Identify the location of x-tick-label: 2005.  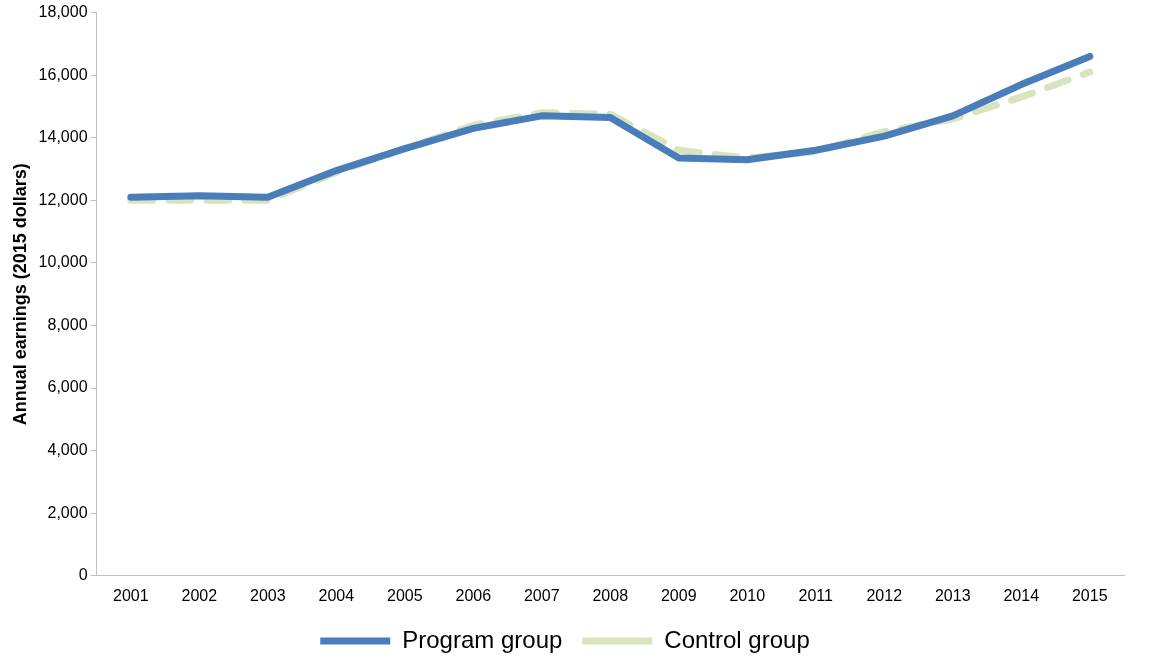
(404, 595).